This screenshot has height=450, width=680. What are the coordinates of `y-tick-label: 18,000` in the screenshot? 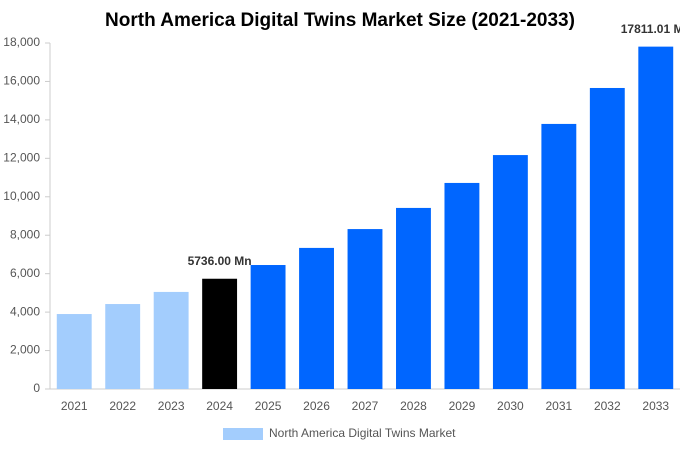 It's located at (21, 42).